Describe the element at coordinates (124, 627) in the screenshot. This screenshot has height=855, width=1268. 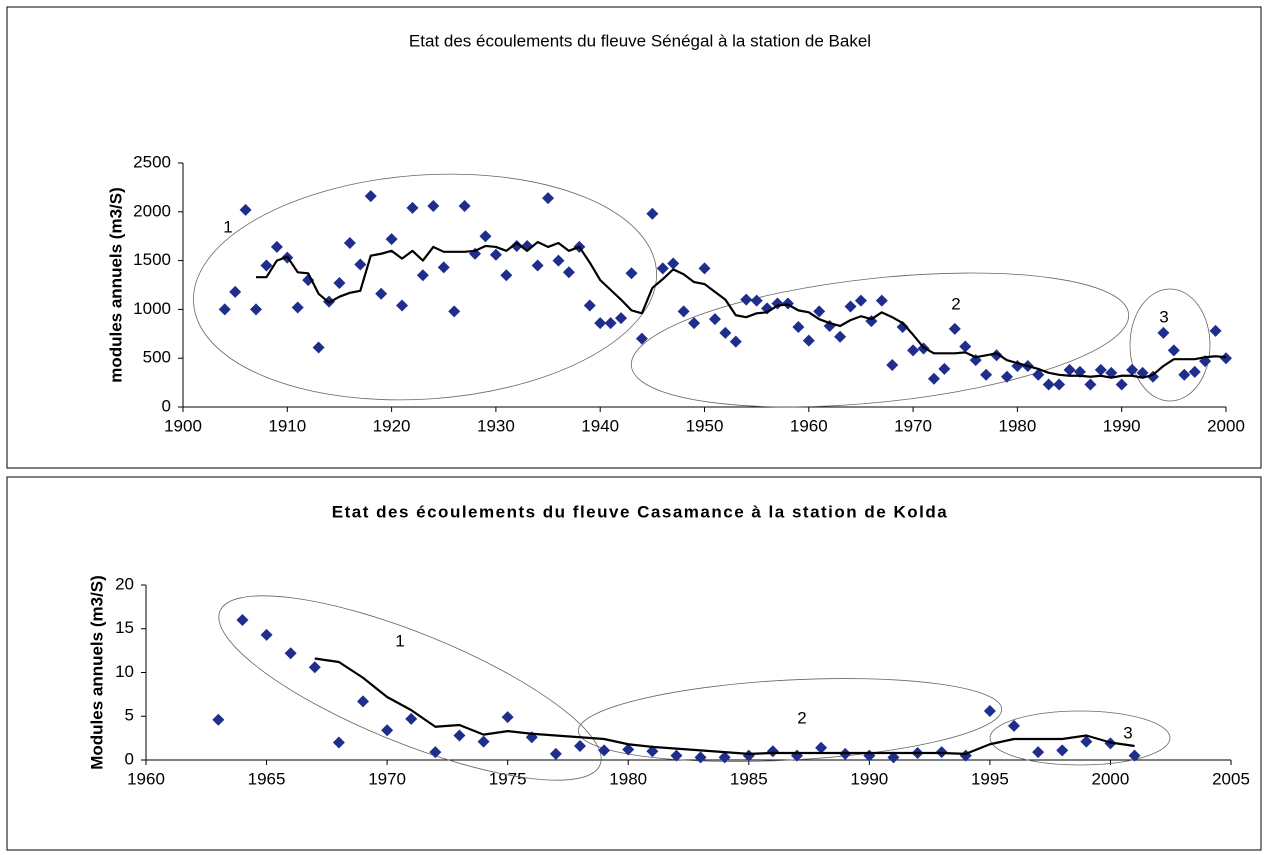
I see `y-tick-label: 15` at that location.